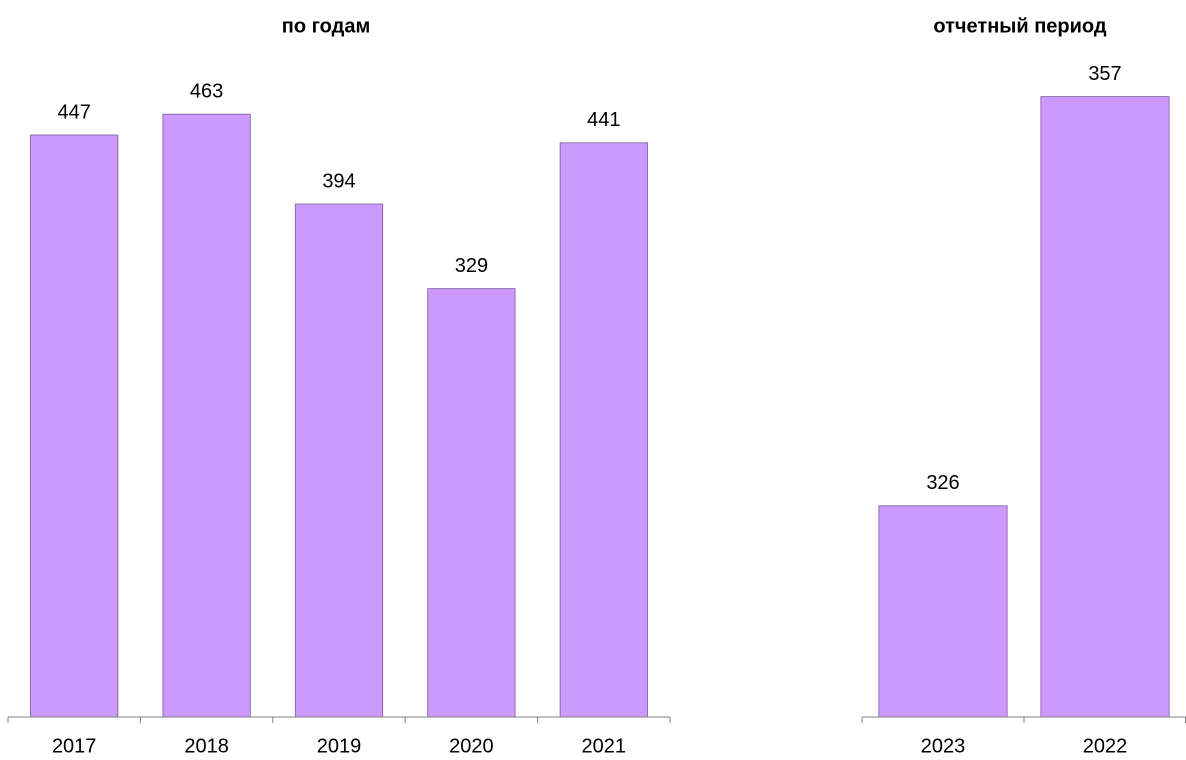 This screenshot has height=760, width=1186. What do you see at coordinates (326, 26) in the screenshot?
I see `chart-title: по годам` at bounding box center [326, 26].